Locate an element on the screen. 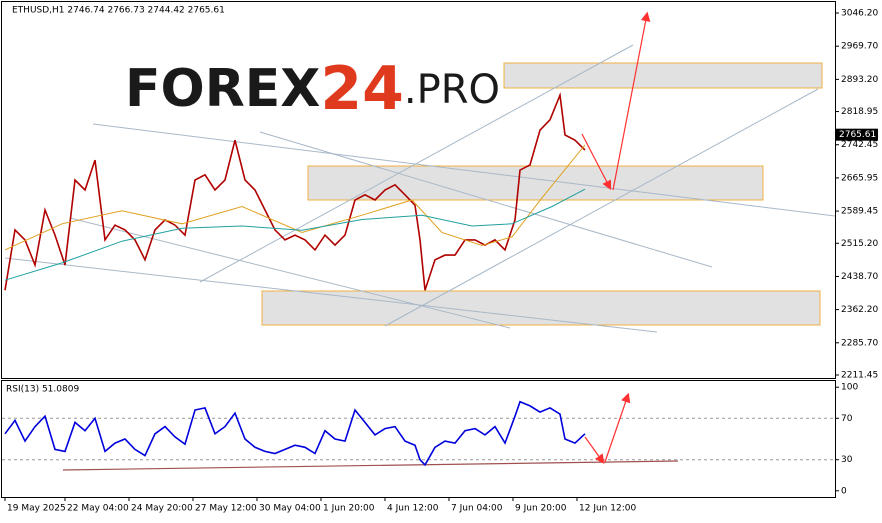 The image size is (882, 523). watermark-part: 24 is located at coordinates (362, 89).